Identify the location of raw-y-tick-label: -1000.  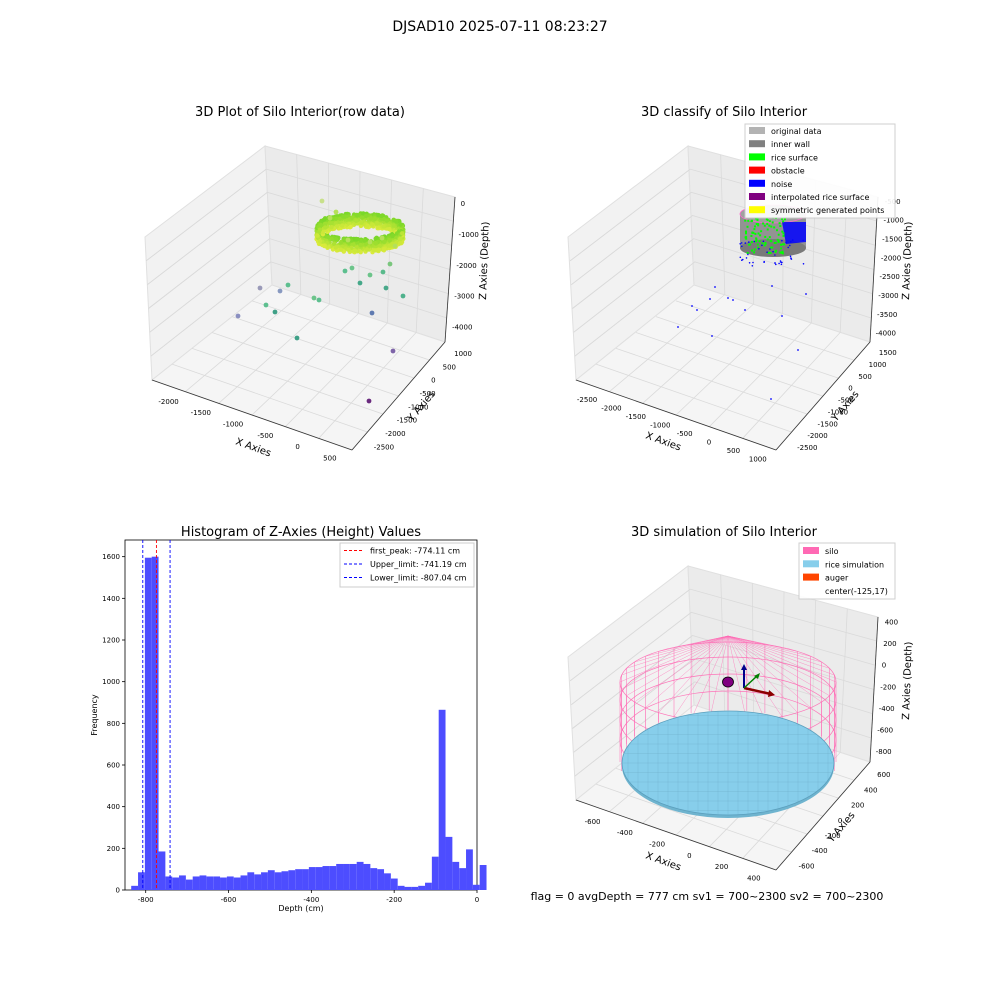
(418, 407).